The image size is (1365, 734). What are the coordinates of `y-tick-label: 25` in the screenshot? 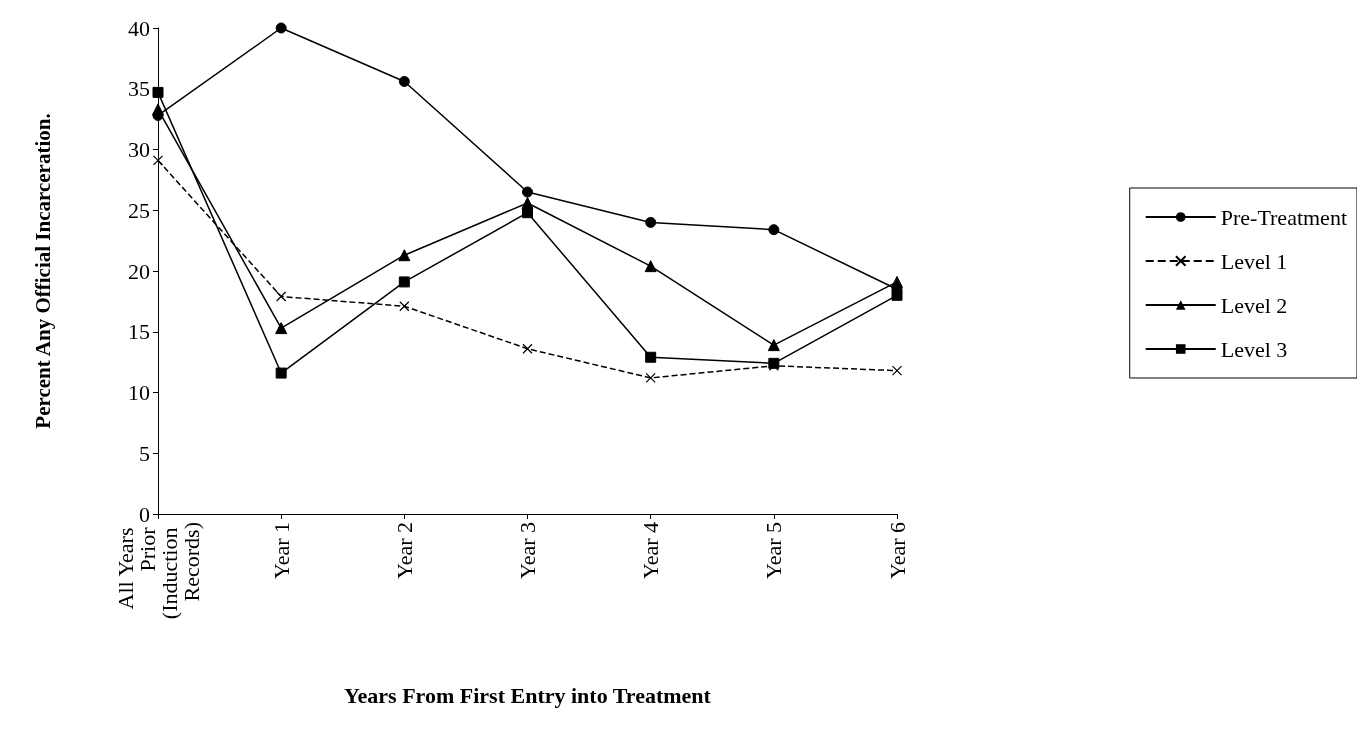 It's located at (139, 210).